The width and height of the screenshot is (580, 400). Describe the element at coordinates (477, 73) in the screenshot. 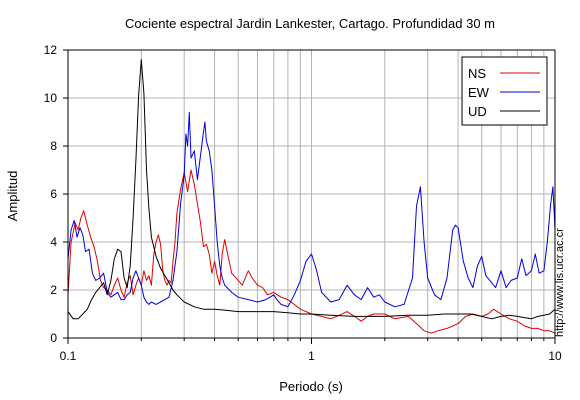

I see `legend-label-ns: NS` at that location.